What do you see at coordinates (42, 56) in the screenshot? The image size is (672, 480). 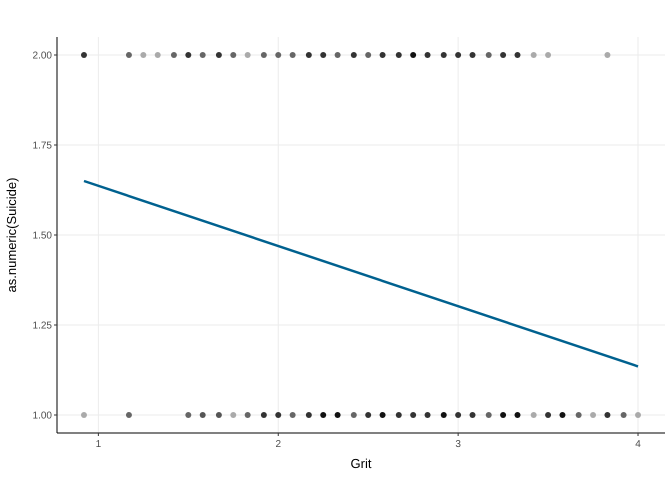 I see `y-tick-label: 2.00` at bounding box center [42, 56].